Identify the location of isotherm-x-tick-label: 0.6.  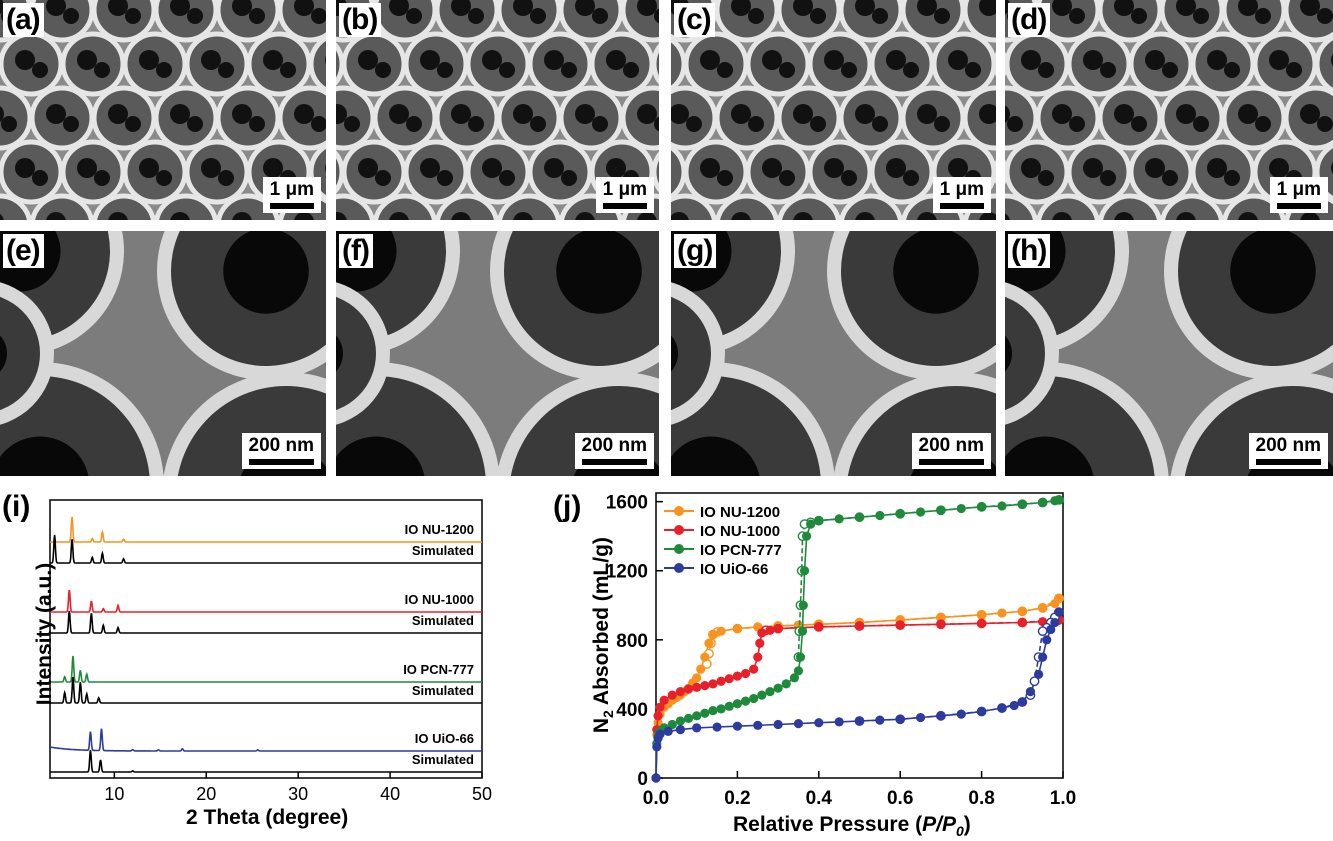
(900, 798).